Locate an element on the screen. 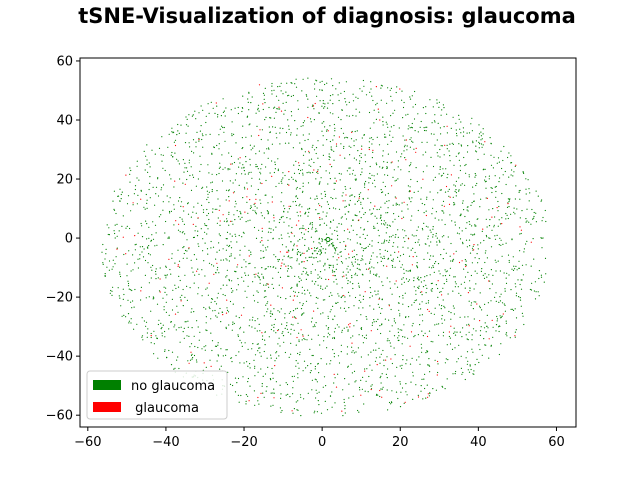  y-tick-label: 60 is located at coordinates (64, 61).